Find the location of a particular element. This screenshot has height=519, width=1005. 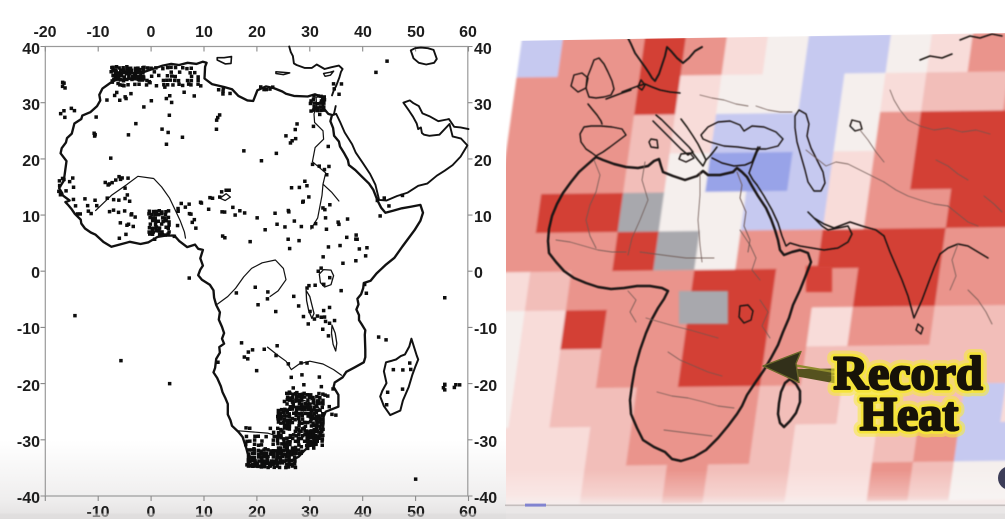

svg-text: Heat is located at coordinates (909, 414).